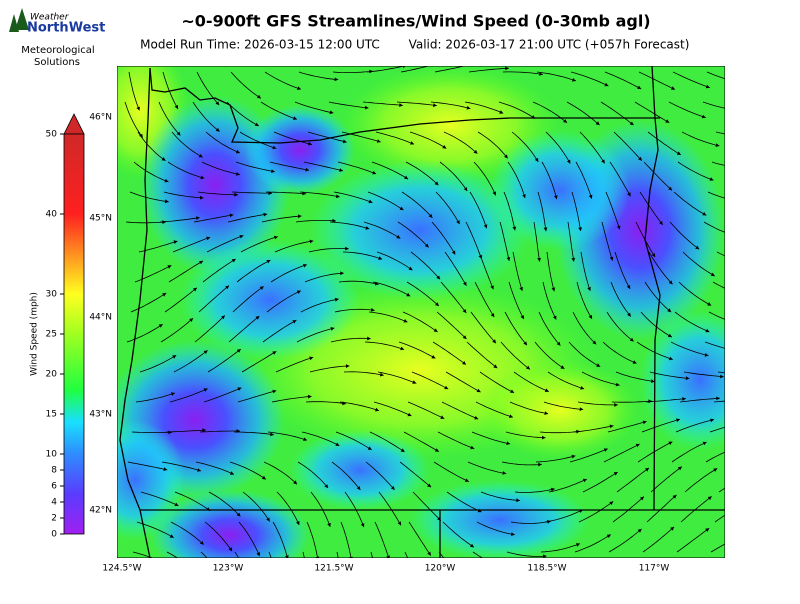  I want to click on lat-label: 46°N, so click(100, 118).